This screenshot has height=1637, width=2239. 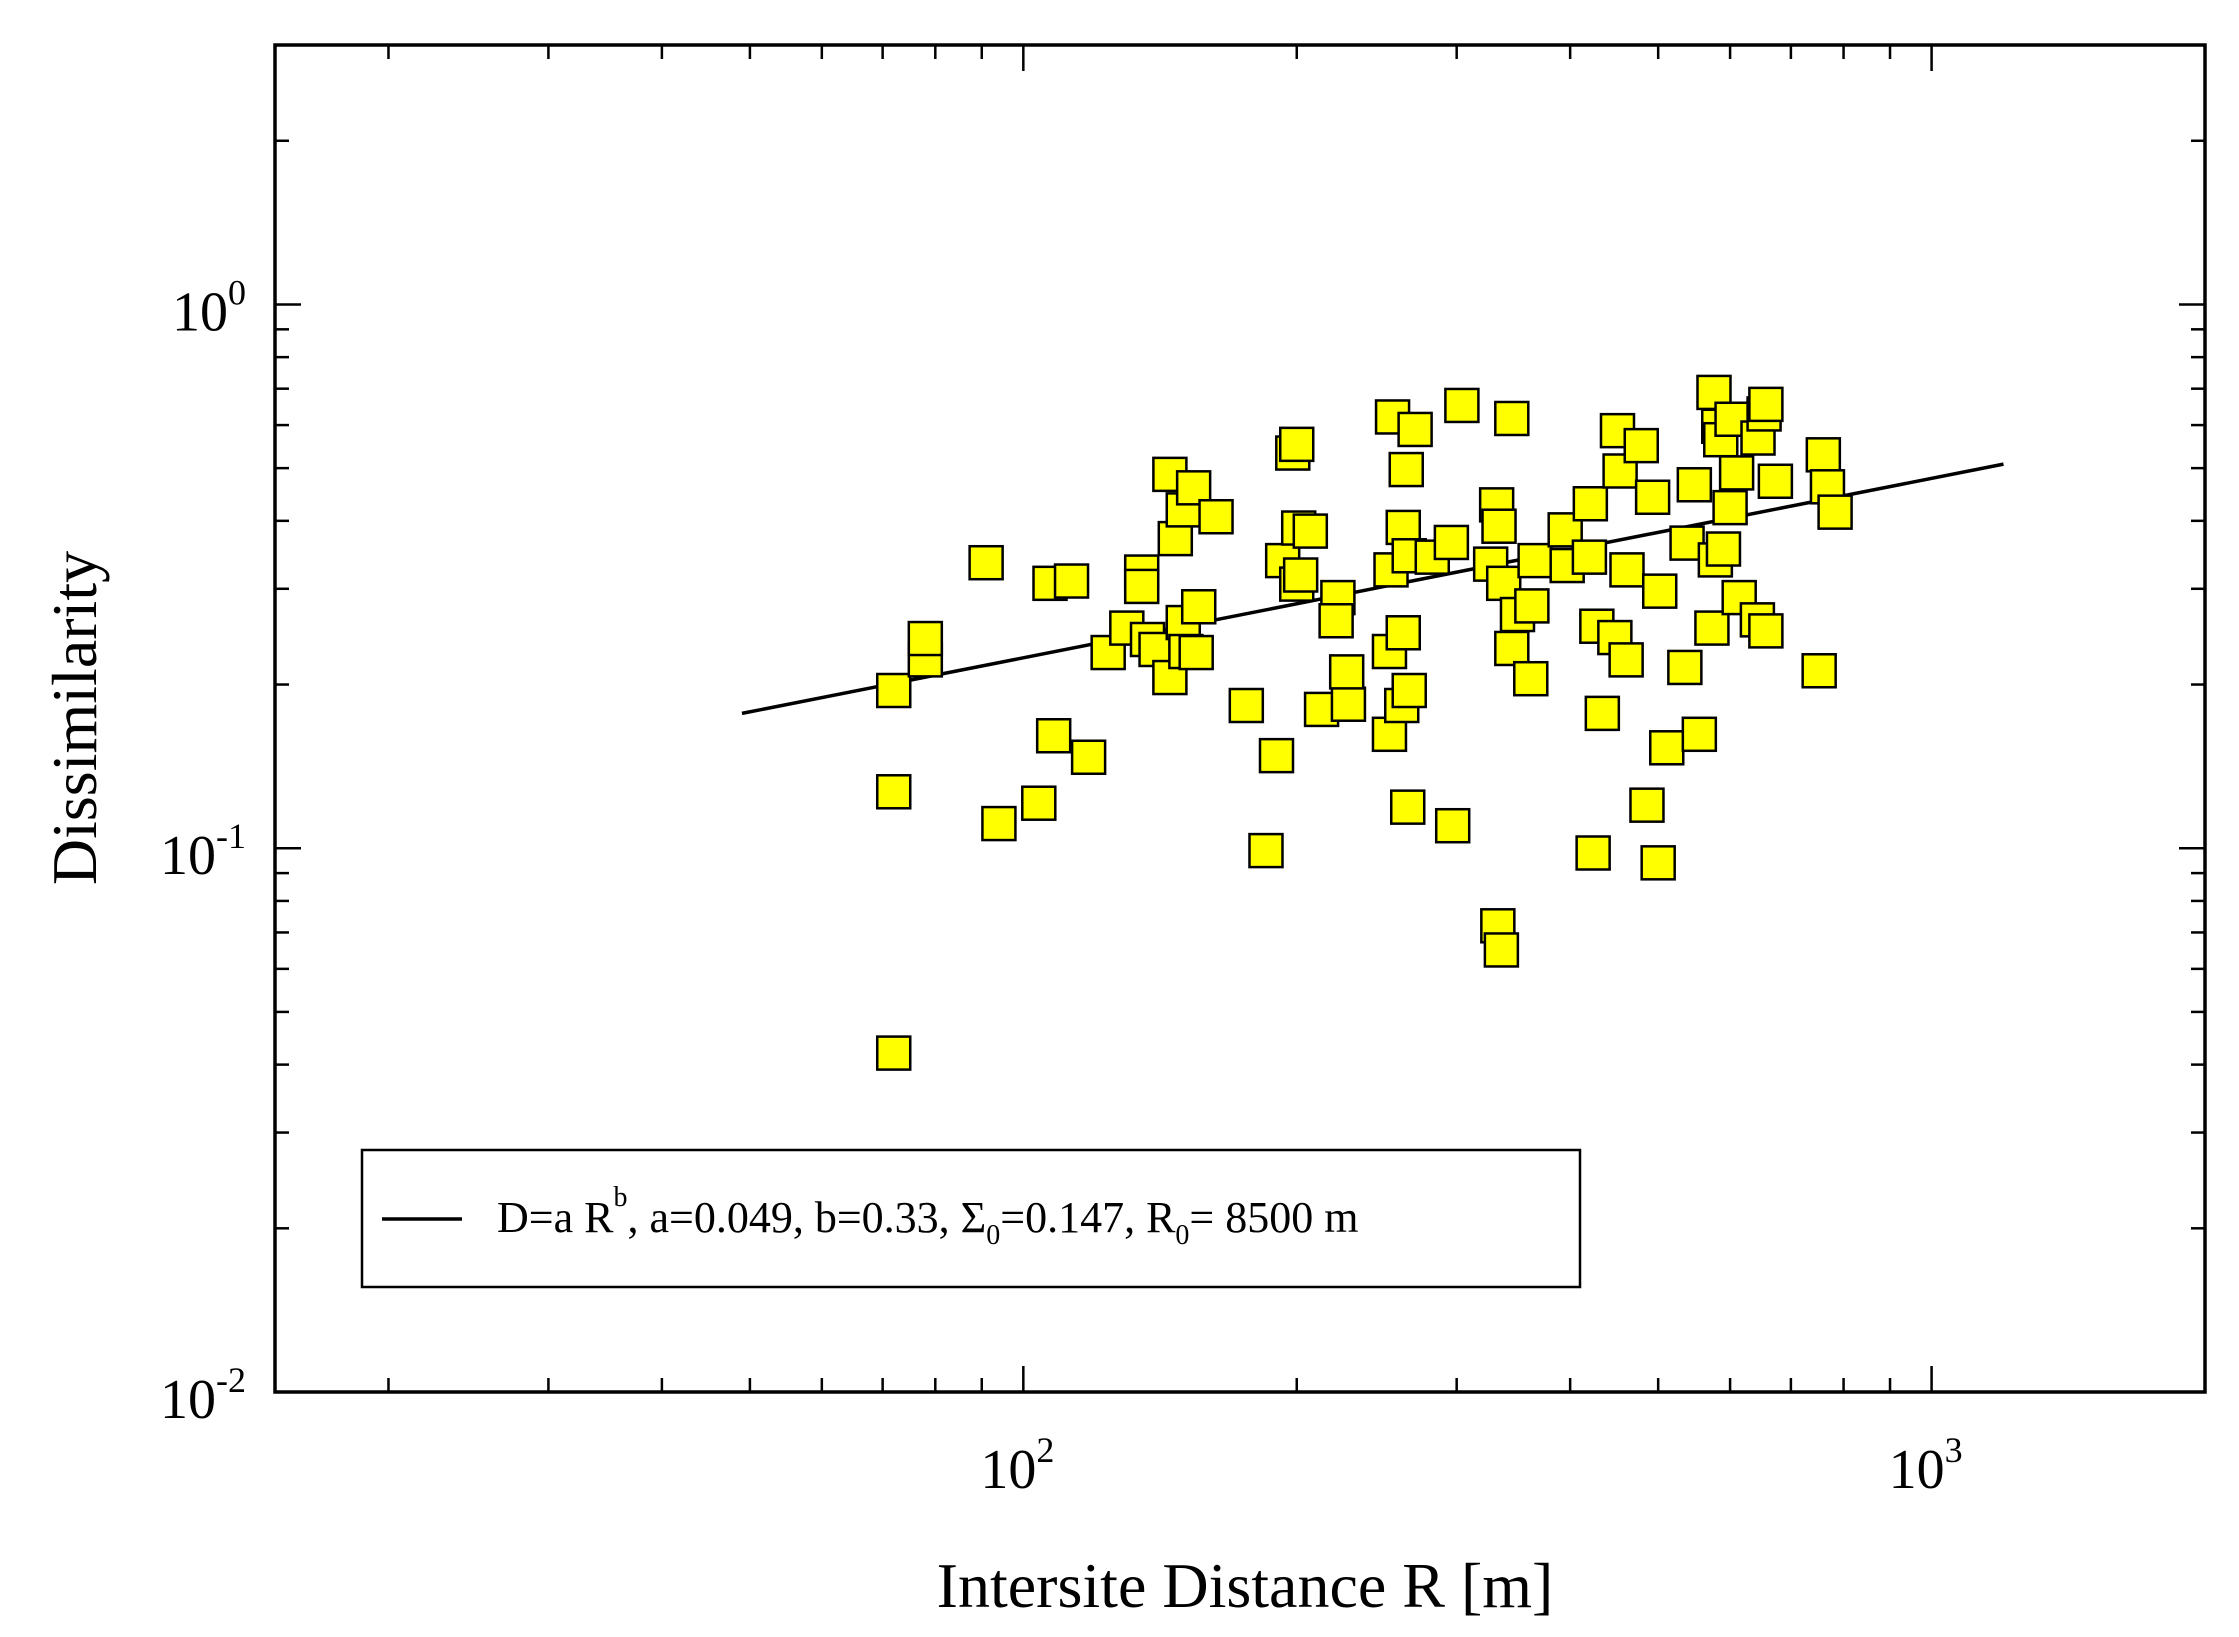 I want to click on x-tick-label: 10³, so click(x=1926, y=1465).